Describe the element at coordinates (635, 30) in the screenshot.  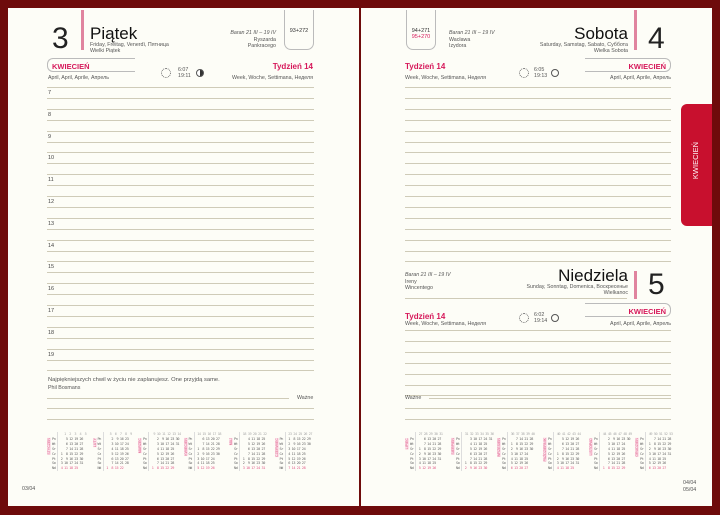
I see `day-bar` at that location.